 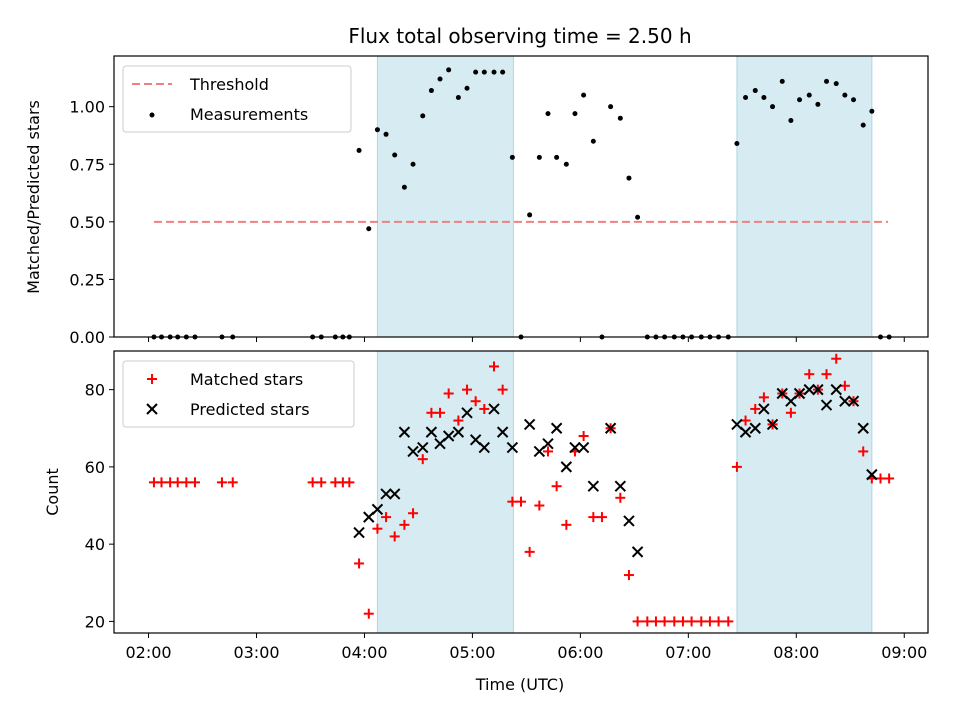 What do you see at coordinates (95, 467) in the screenshot?
I see `y-tick-label: 60` at bounding box center [95, 467].